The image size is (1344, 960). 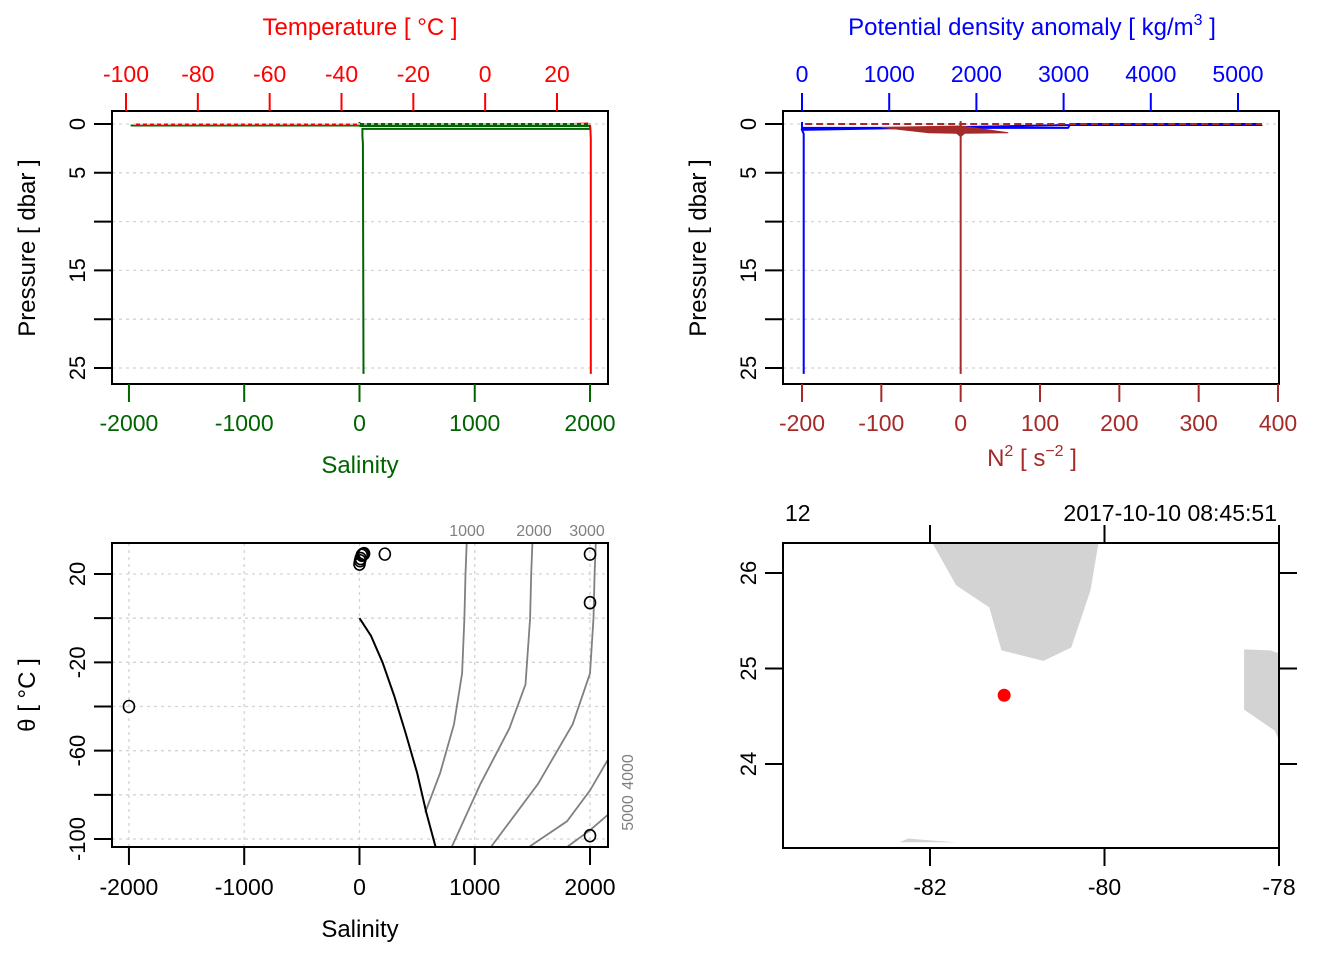 What do you see at coordinates (126, 74) in the screenshot?
I see `top-tick-label: -100` at bounding box center [126, 74].